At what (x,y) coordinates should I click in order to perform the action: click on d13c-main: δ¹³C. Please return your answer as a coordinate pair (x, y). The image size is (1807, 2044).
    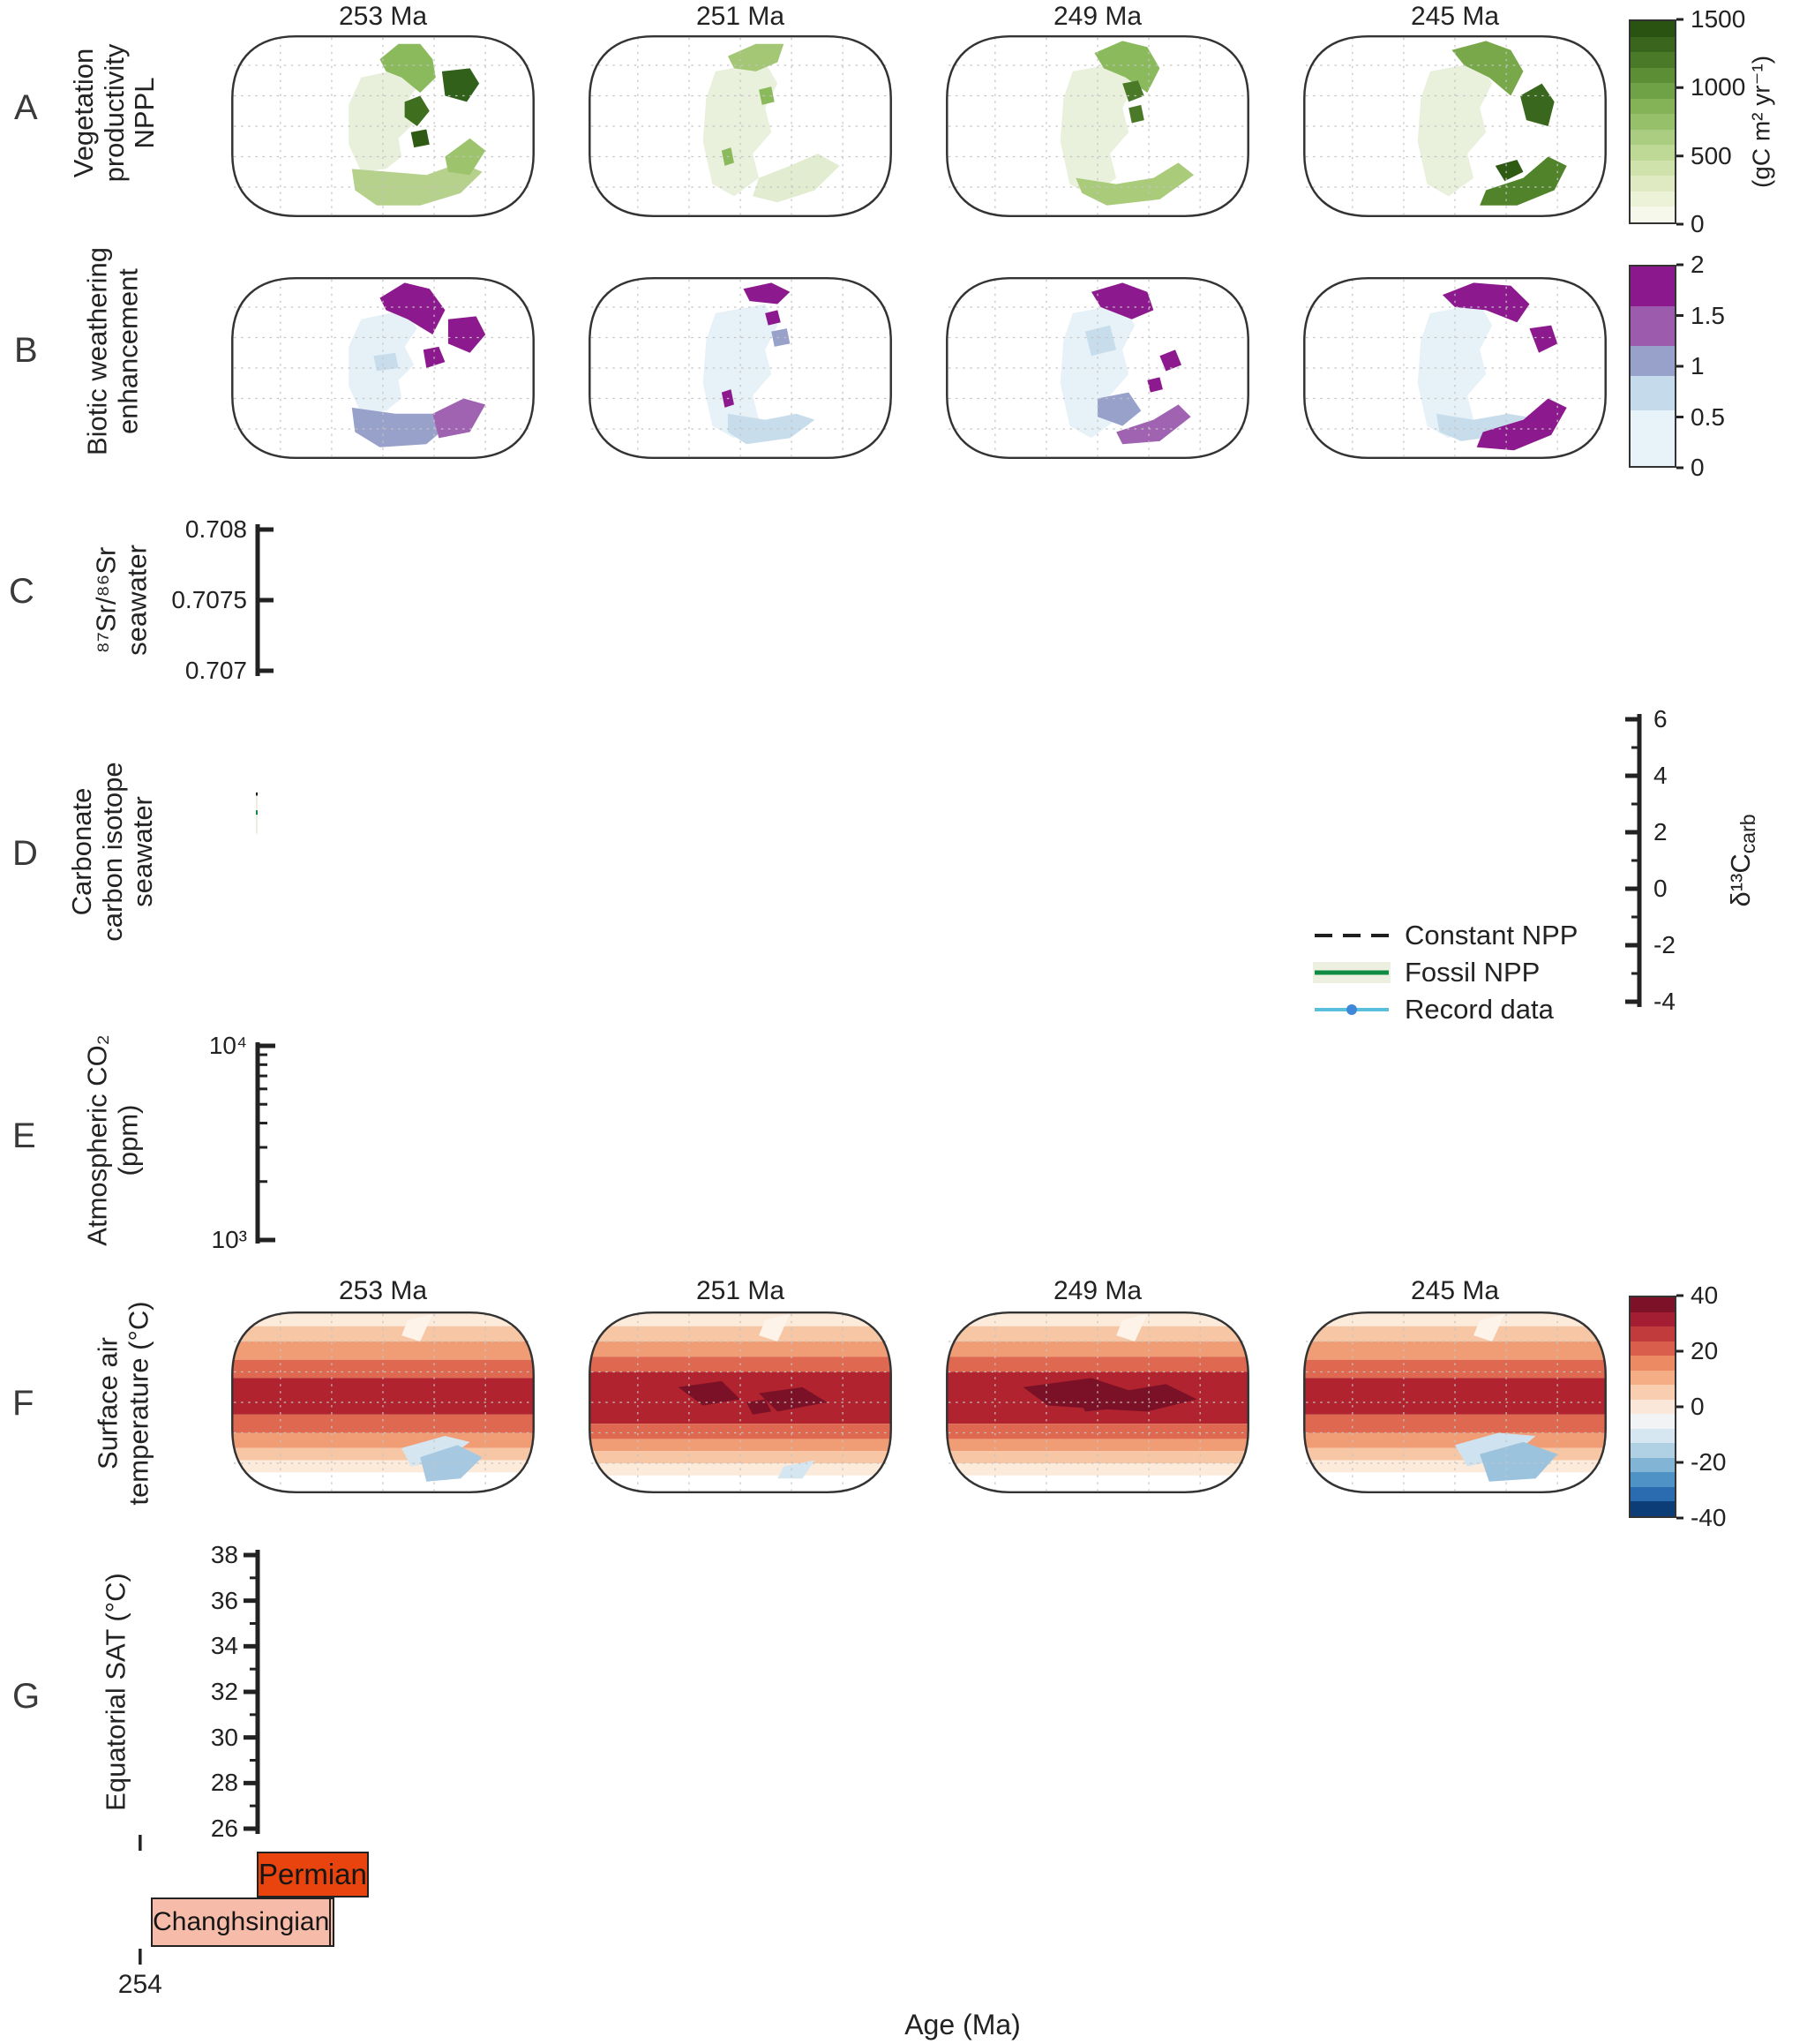
    Looking at the image, I should click on (1740, 880).